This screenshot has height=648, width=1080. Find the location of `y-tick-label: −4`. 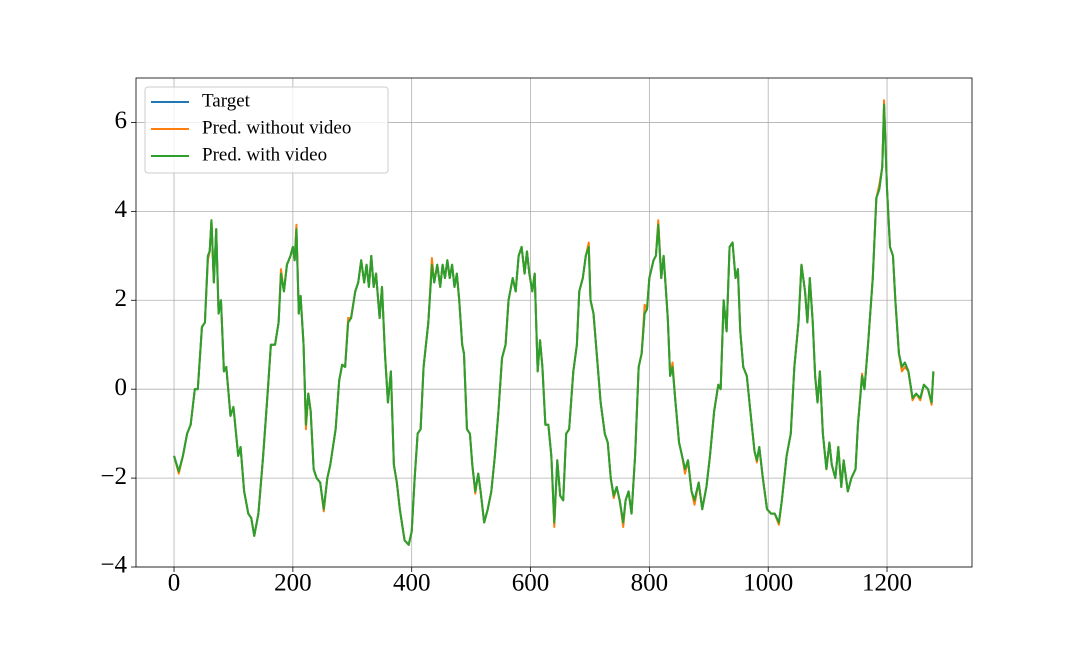

y-tick-label: −4 is located at coordinates (113, 565).